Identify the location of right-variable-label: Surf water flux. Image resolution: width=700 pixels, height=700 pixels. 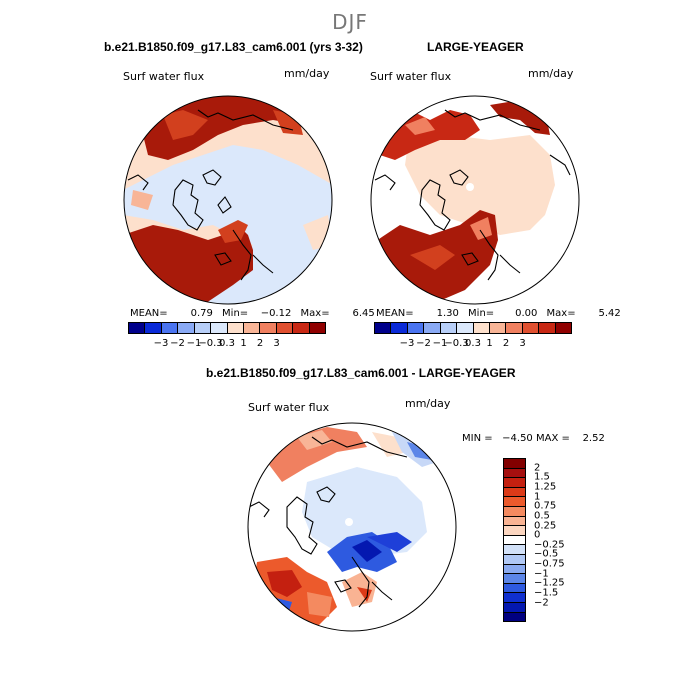
(411, 76).